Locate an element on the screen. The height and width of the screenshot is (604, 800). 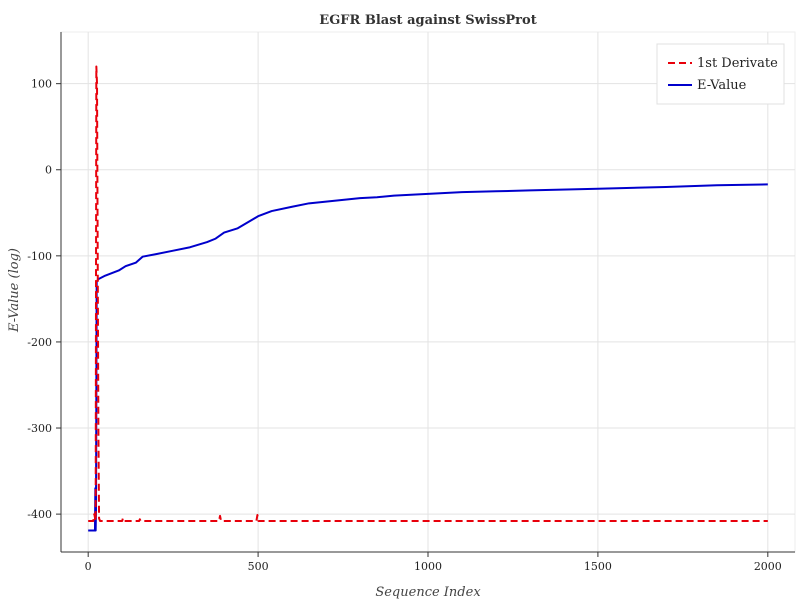
y-tick-label: 0 is located at coordinates (48, 170).